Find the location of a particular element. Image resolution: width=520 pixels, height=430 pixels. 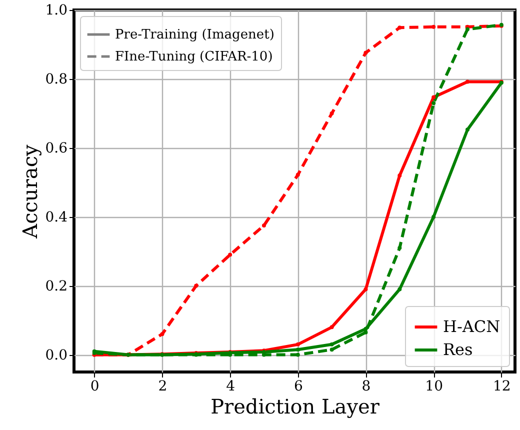

x-tick-label: 8 is located at coordinates (366, 386).